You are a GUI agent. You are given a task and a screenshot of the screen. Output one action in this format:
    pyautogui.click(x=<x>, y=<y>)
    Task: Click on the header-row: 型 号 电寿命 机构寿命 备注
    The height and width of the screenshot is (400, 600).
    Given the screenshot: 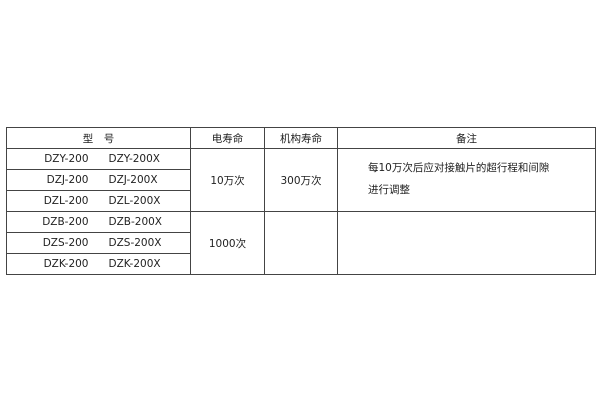 What is the action you would take?
    pyautogui.click(x=301, y=138)
    